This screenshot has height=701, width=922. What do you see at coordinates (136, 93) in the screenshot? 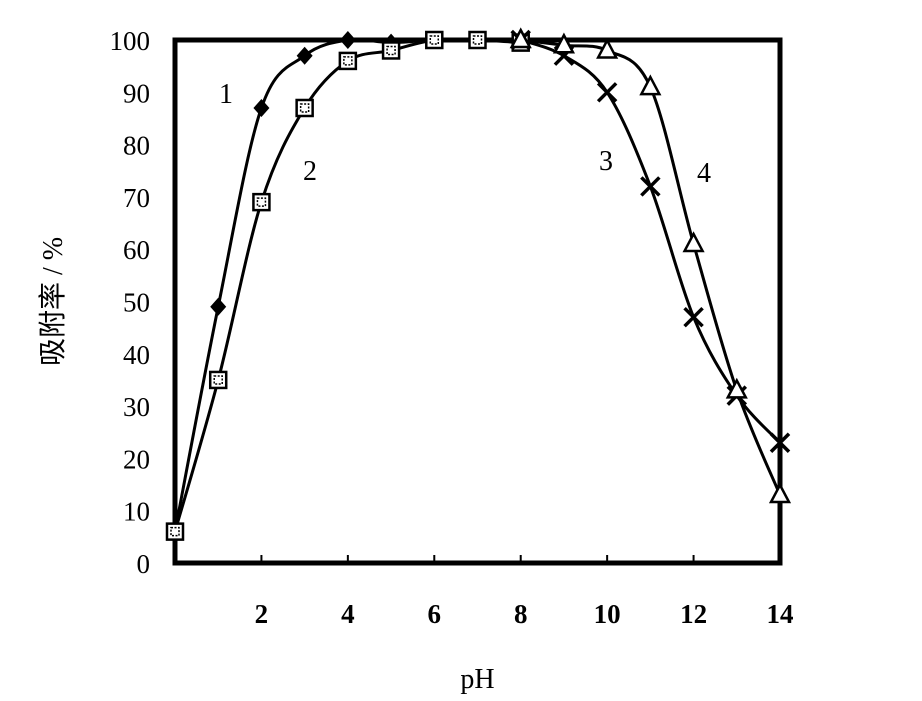
I see `y-tick-label: 90` at bounding box center [136, 93].